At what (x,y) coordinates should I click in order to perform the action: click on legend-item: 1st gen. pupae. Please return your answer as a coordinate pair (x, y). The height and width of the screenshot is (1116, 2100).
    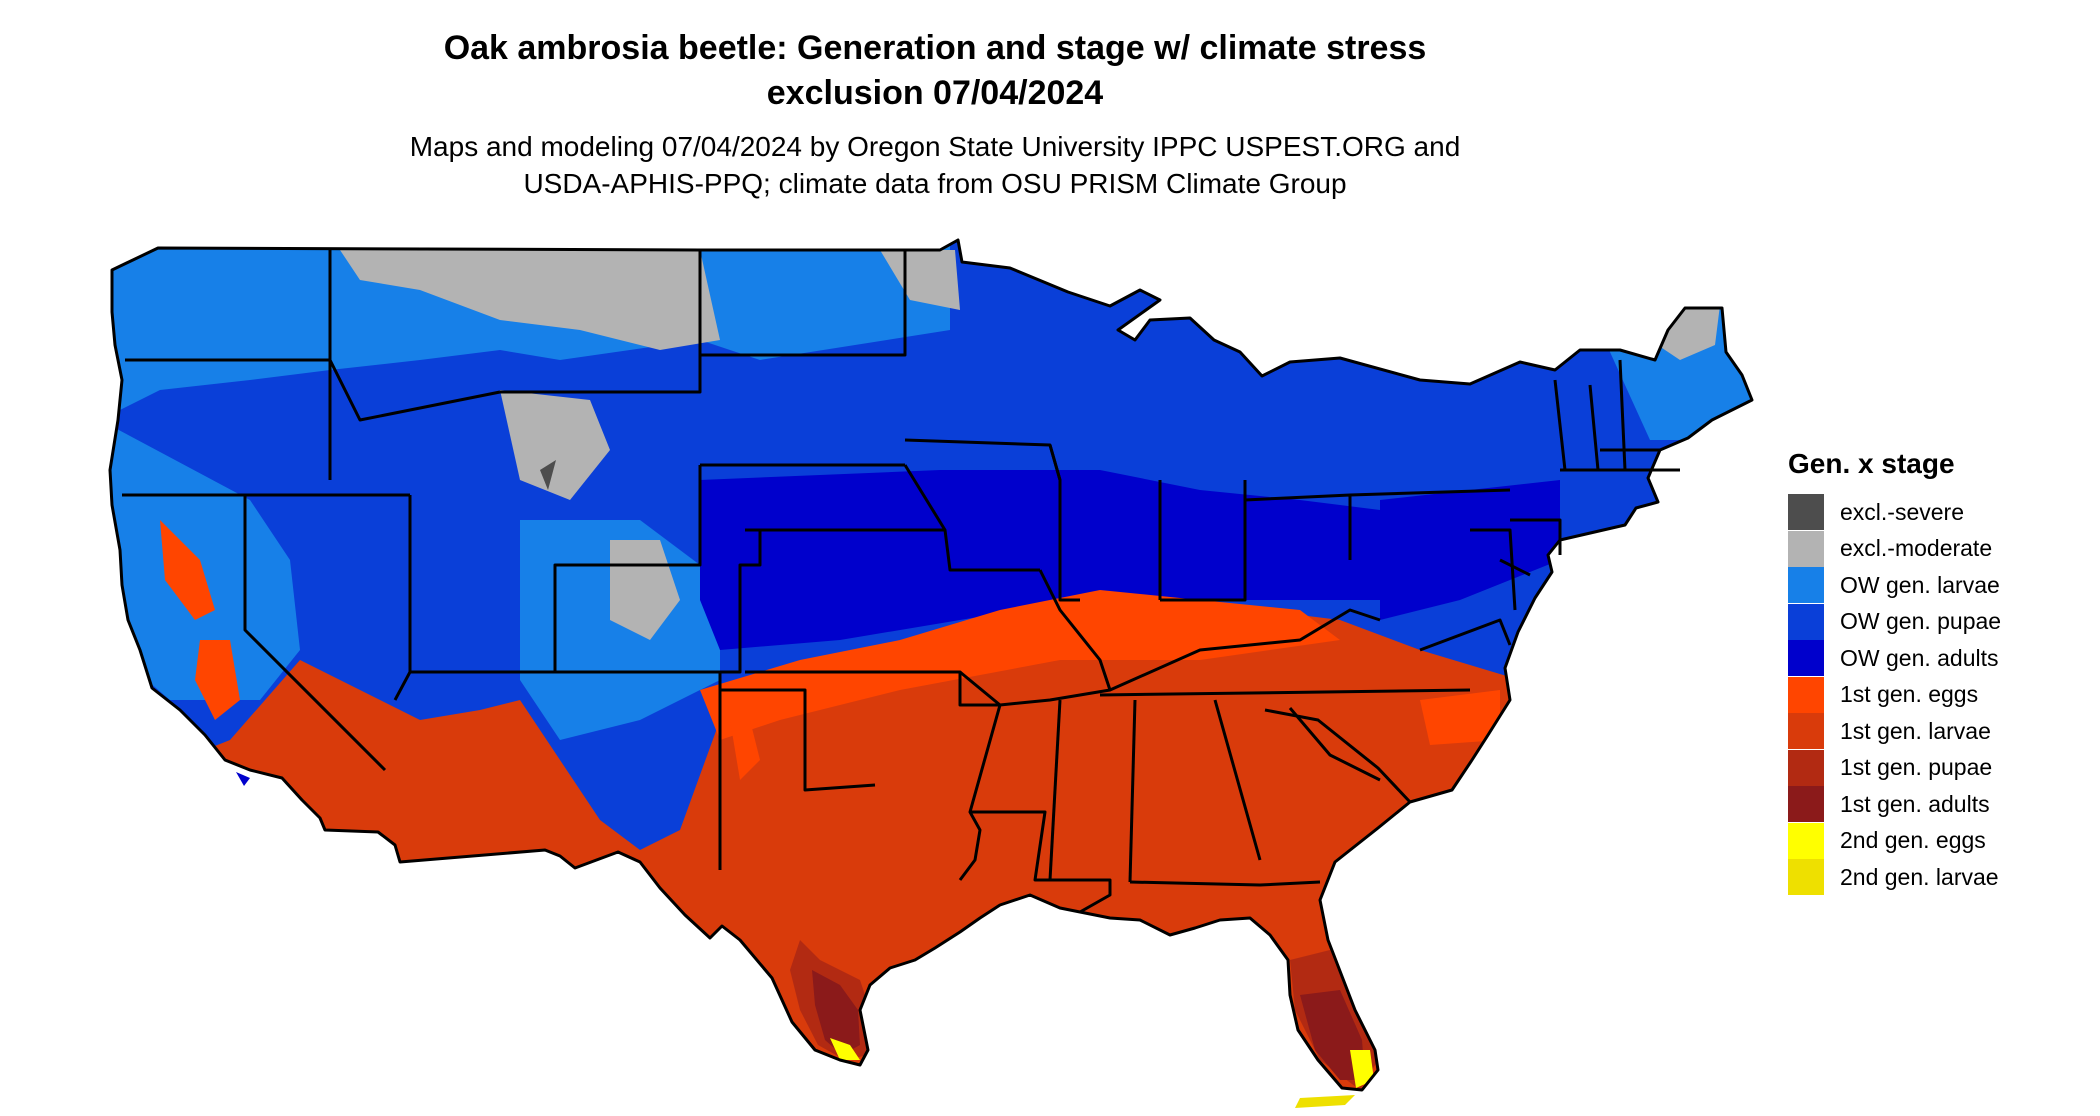
    Looking at the image, I should click on (1894, 768).